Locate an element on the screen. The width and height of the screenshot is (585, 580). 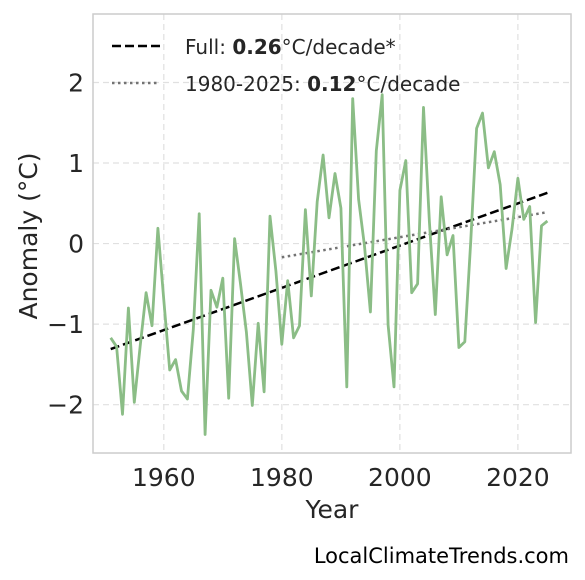
x-tick-label: 1960 is located at coordinates (164, 477).